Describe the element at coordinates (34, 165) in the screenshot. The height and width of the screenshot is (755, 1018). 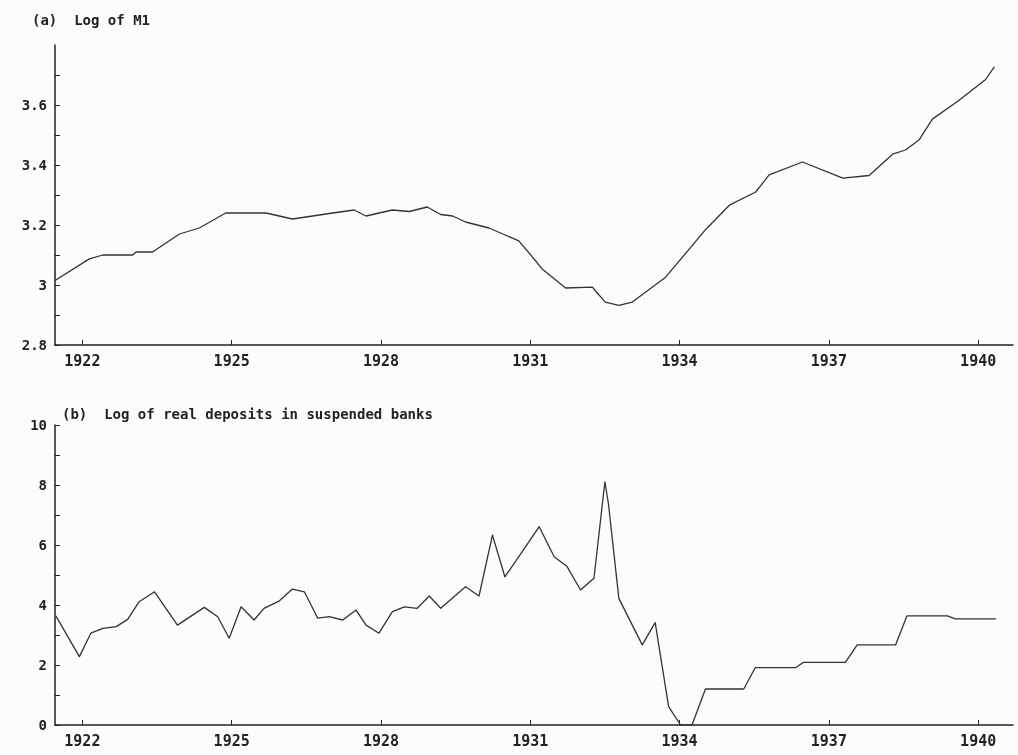
I see `y-tick-label: 3.4` at that location.